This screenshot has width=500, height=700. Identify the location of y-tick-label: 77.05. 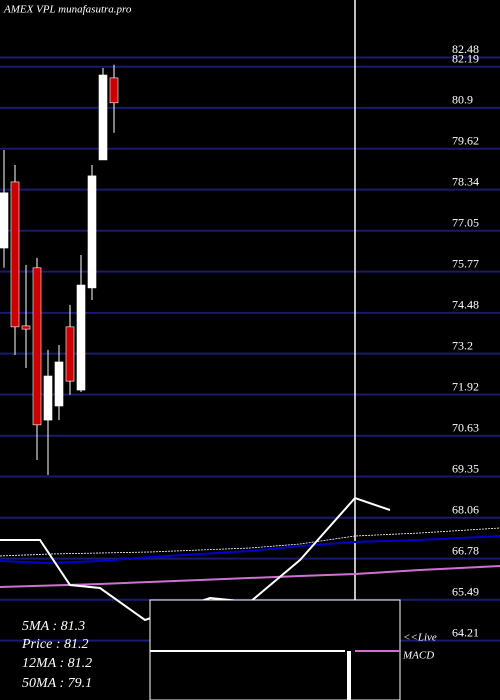
(465, 223).